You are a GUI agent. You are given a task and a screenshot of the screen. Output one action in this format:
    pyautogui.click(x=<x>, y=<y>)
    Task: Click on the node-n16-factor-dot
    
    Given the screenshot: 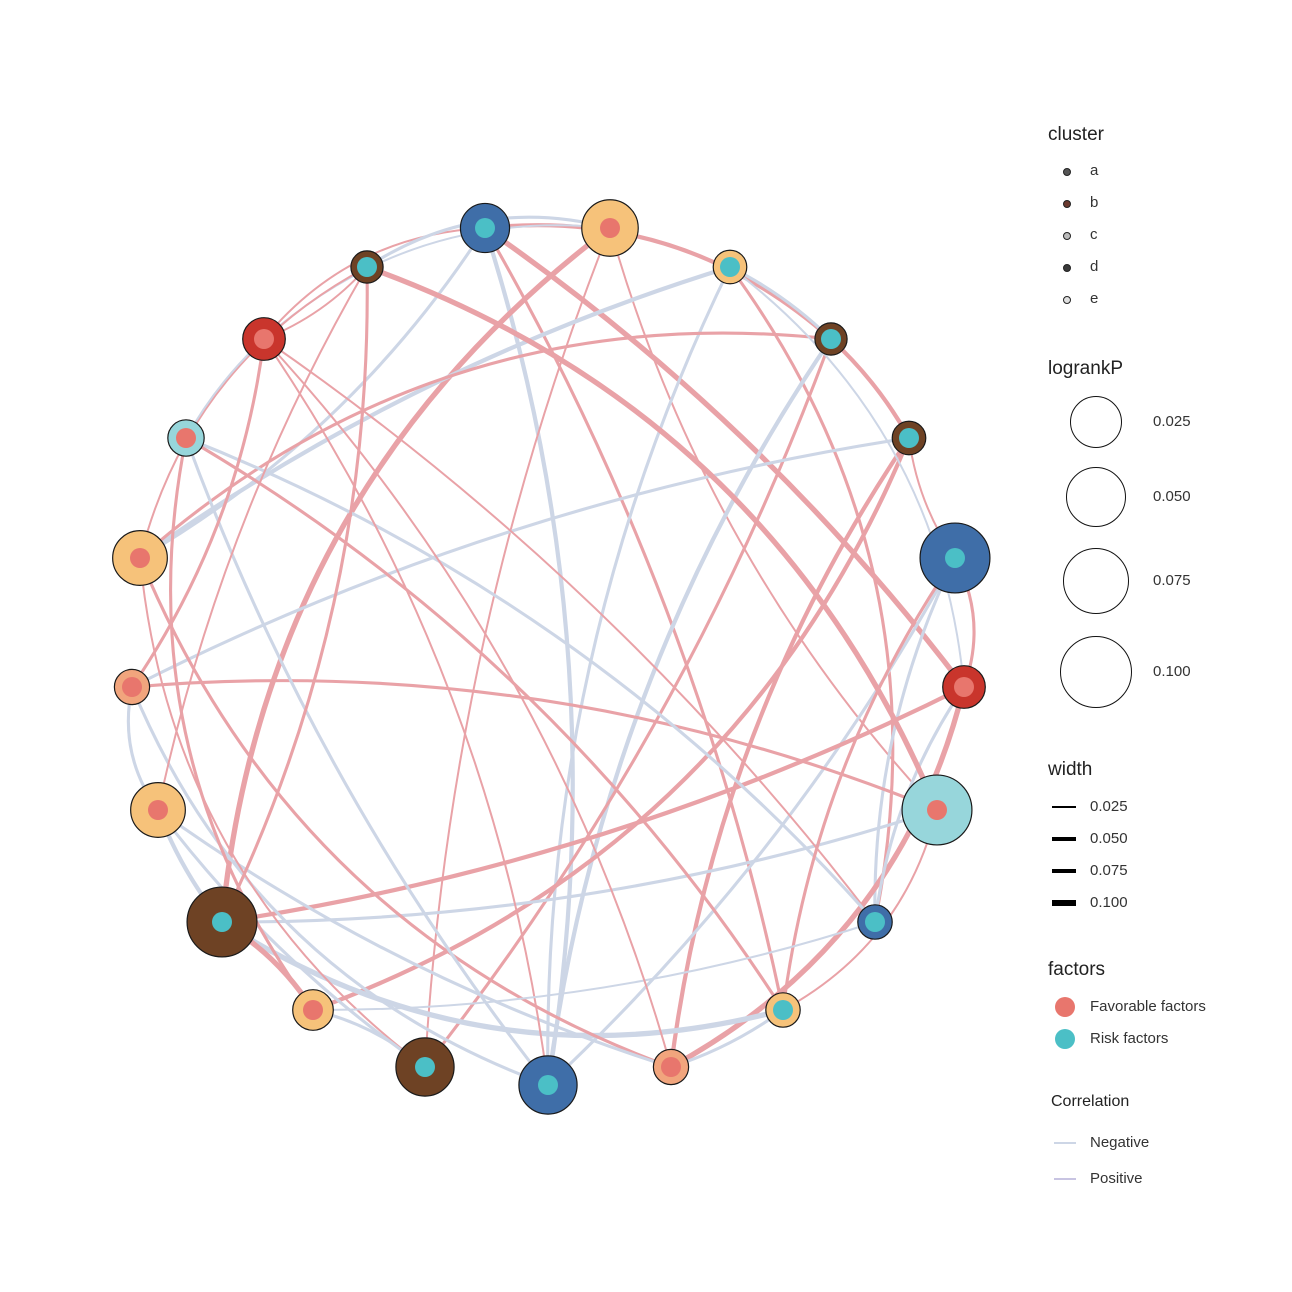 What is the action you would take?
    pyautogui.click(x=158, y=810)
    